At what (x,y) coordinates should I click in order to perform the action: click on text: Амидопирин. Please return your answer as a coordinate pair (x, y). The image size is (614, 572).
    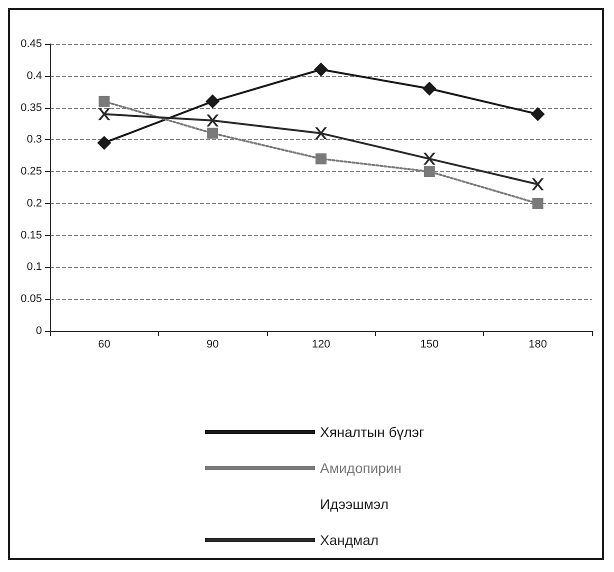
    Looking at the image, I should click on (361, 468).